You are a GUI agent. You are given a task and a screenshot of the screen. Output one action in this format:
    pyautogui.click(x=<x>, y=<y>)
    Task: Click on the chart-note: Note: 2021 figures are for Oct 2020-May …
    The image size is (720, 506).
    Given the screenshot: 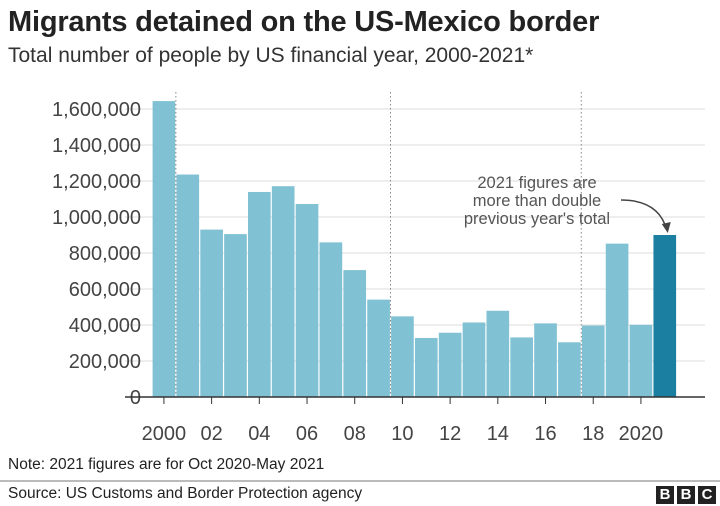 What is the action you would take?
    pyautogui.click(x=166, y=464)
    